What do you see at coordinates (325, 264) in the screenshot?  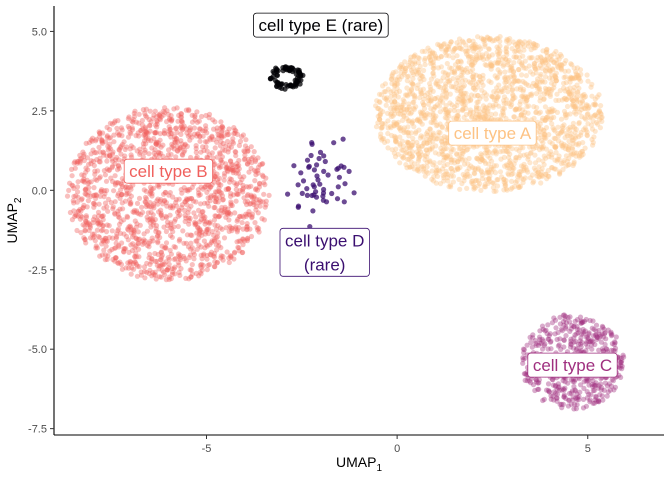 I see `label-text: (rare)` at bounding box center [325, 264].